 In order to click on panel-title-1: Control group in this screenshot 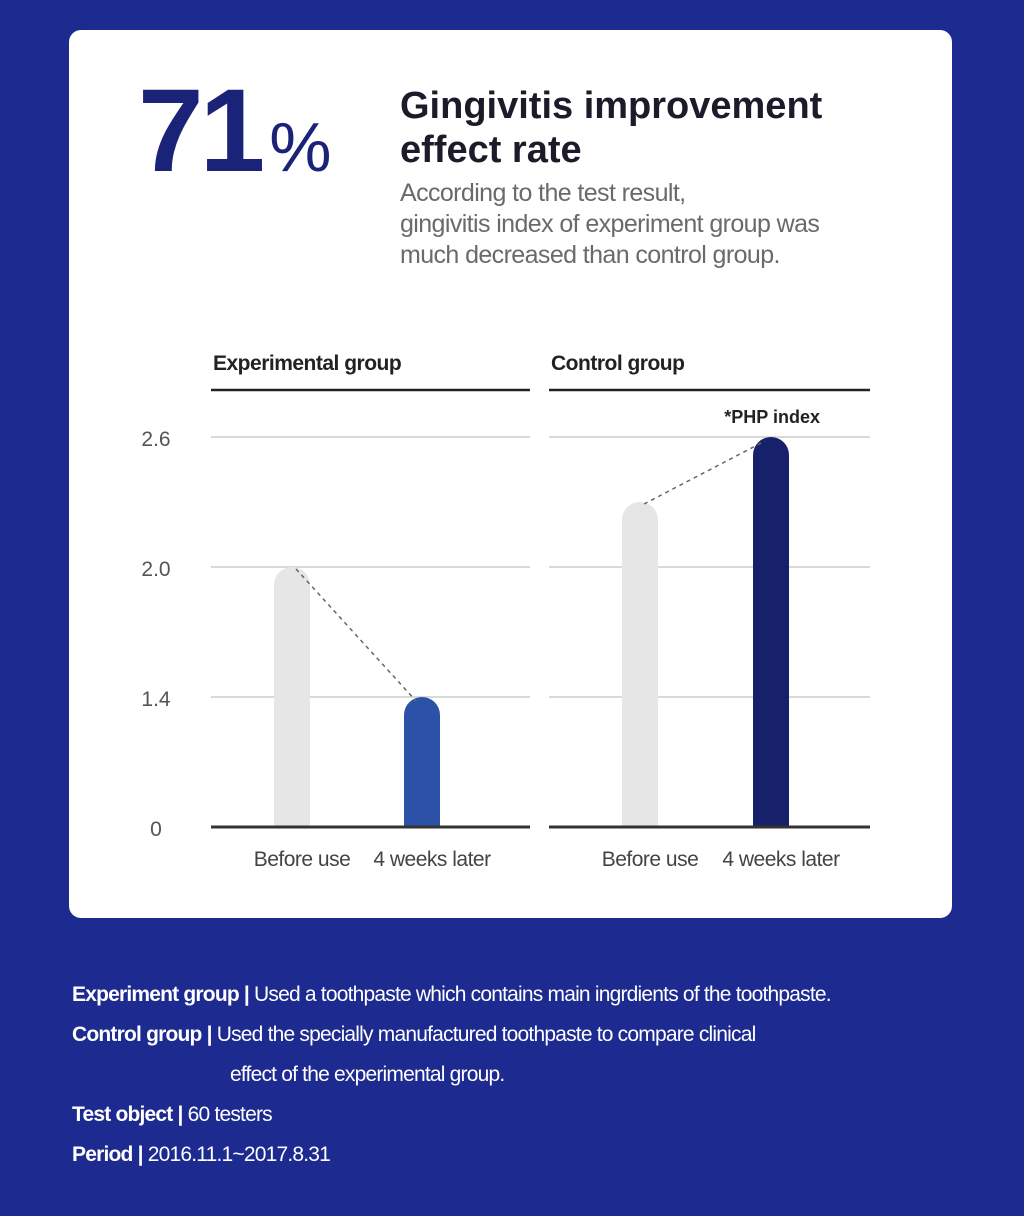, I will do `click(617, 363)`.